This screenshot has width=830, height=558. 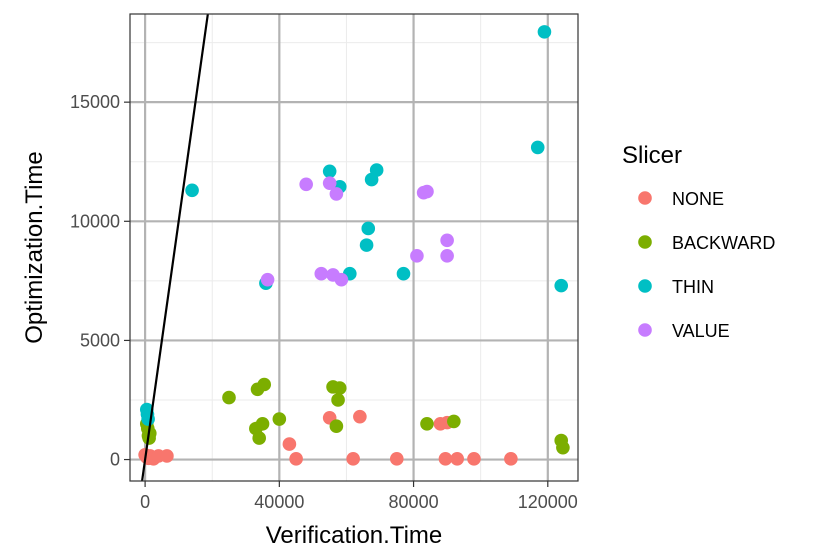 What do you see at coordinates (95, 221) in the screenshot?
I see `y-tick-label: 10000` at bounding box center [95, 221].